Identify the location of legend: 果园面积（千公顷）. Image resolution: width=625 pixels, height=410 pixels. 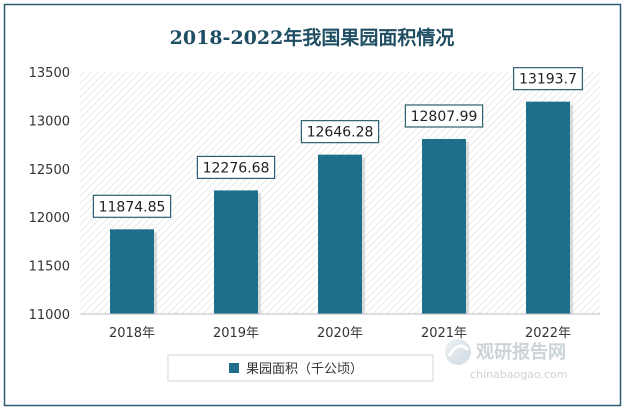
(300, 368).